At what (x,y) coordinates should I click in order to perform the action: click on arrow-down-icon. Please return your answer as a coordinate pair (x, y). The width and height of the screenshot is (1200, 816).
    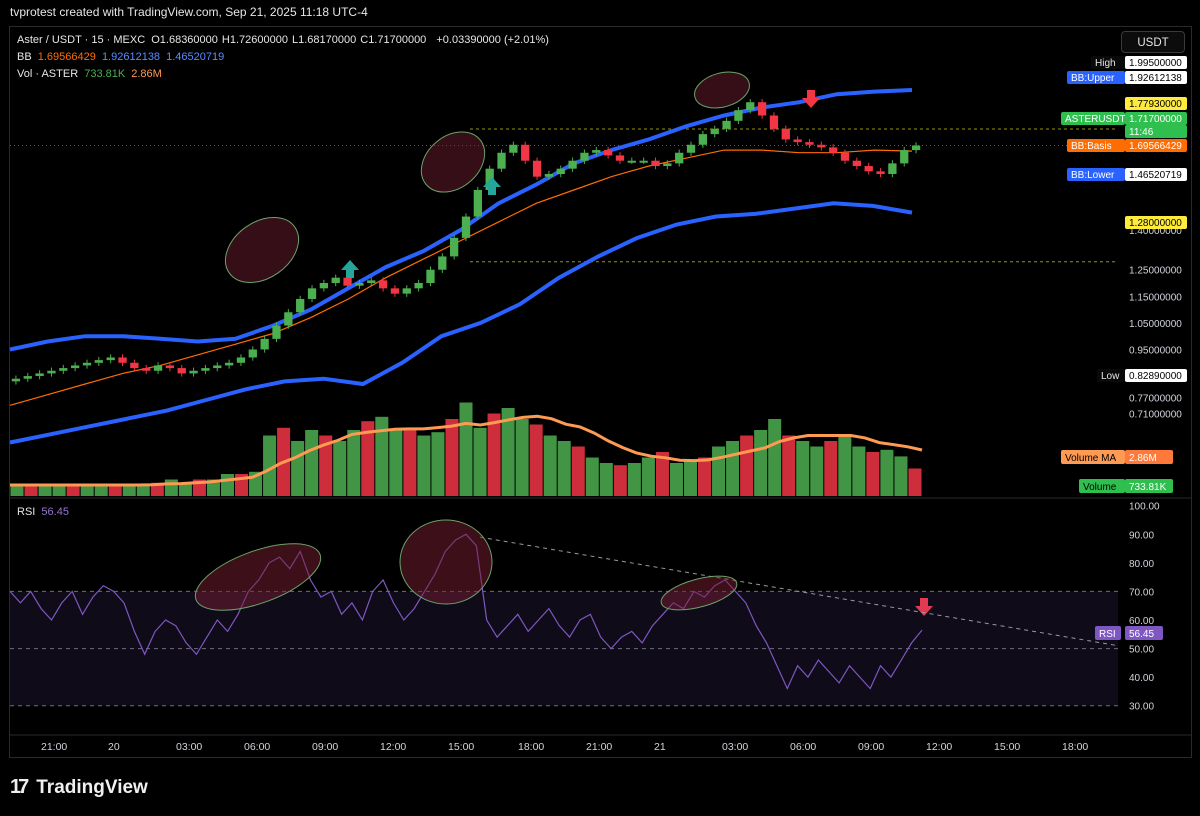
    Looking at the image, I should click on (811, 99).